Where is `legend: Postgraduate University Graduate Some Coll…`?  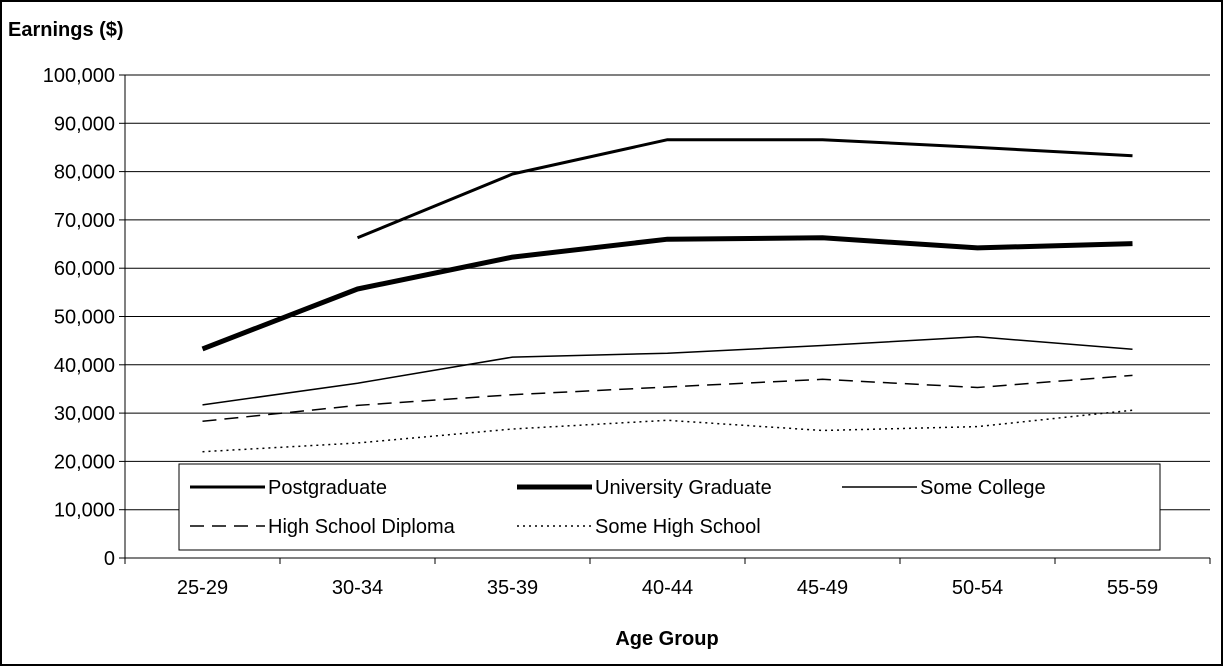
legend: Postgraduate University Graduate Some Coll… is located at coordinates (669, 507).